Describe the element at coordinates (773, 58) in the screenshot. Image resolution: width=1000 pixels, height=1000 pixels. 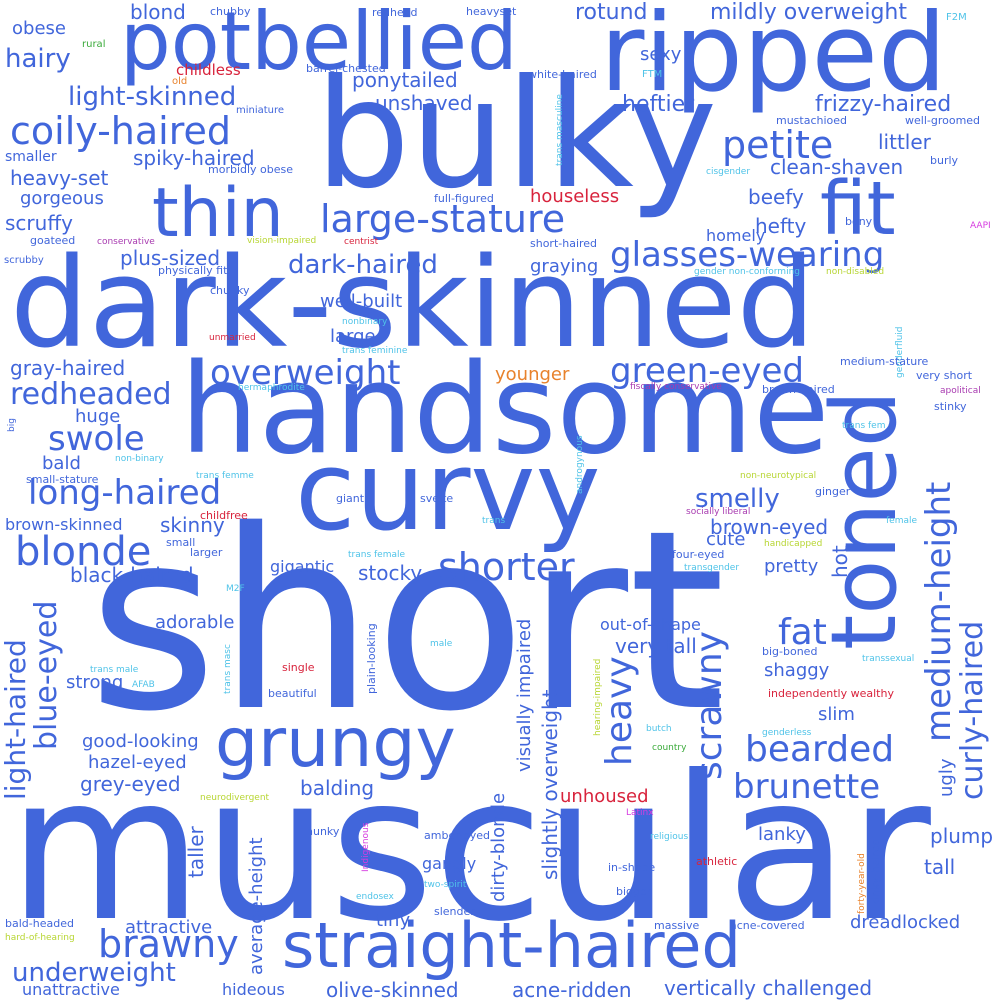
I see `word-ripped: ripped` at that location.